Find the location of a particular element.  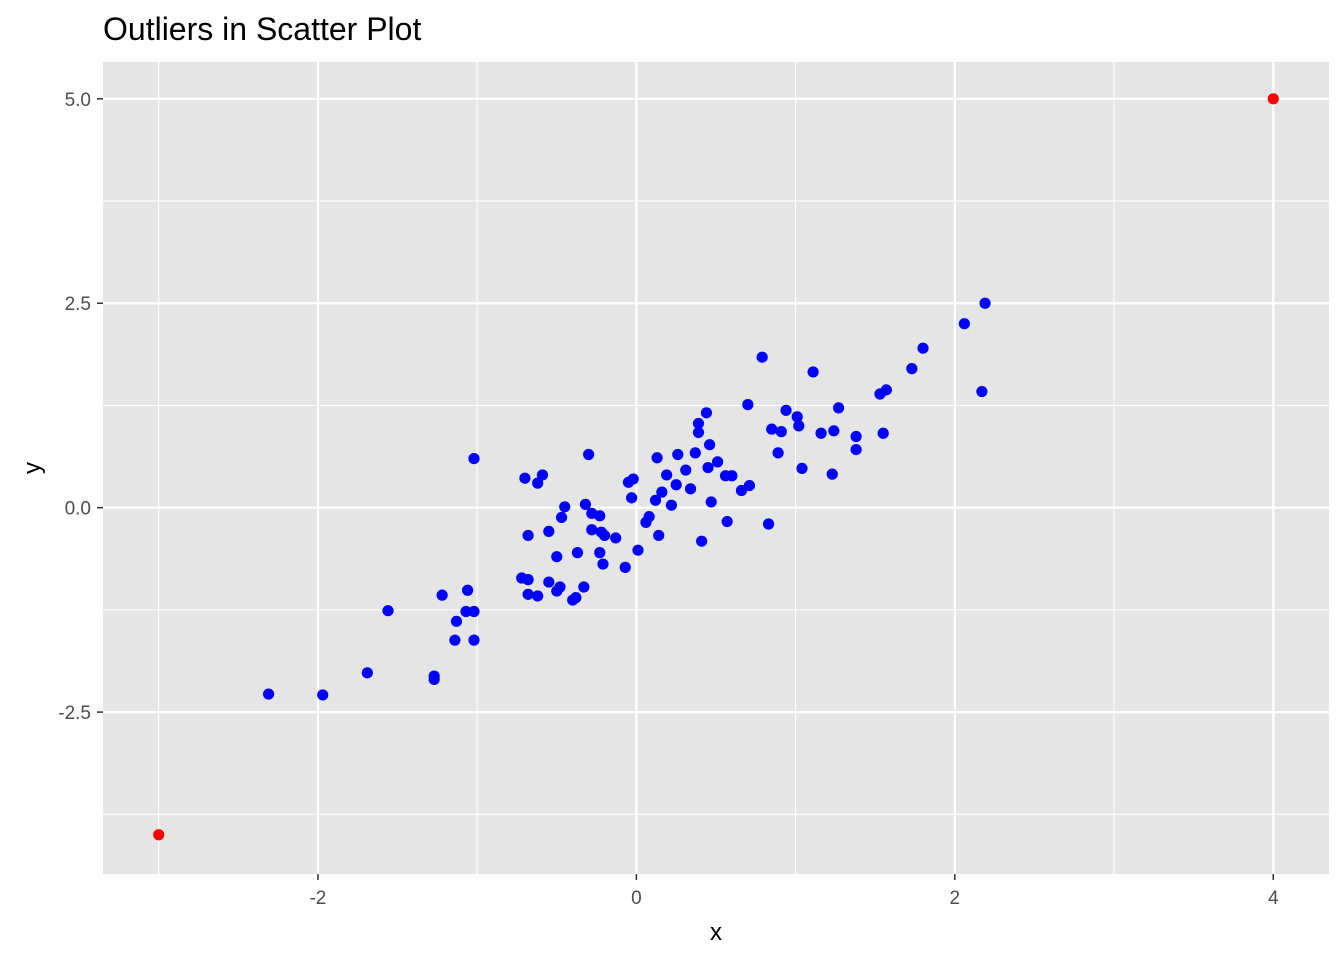

y-axis-label: y is located at coordinates (32, 468).